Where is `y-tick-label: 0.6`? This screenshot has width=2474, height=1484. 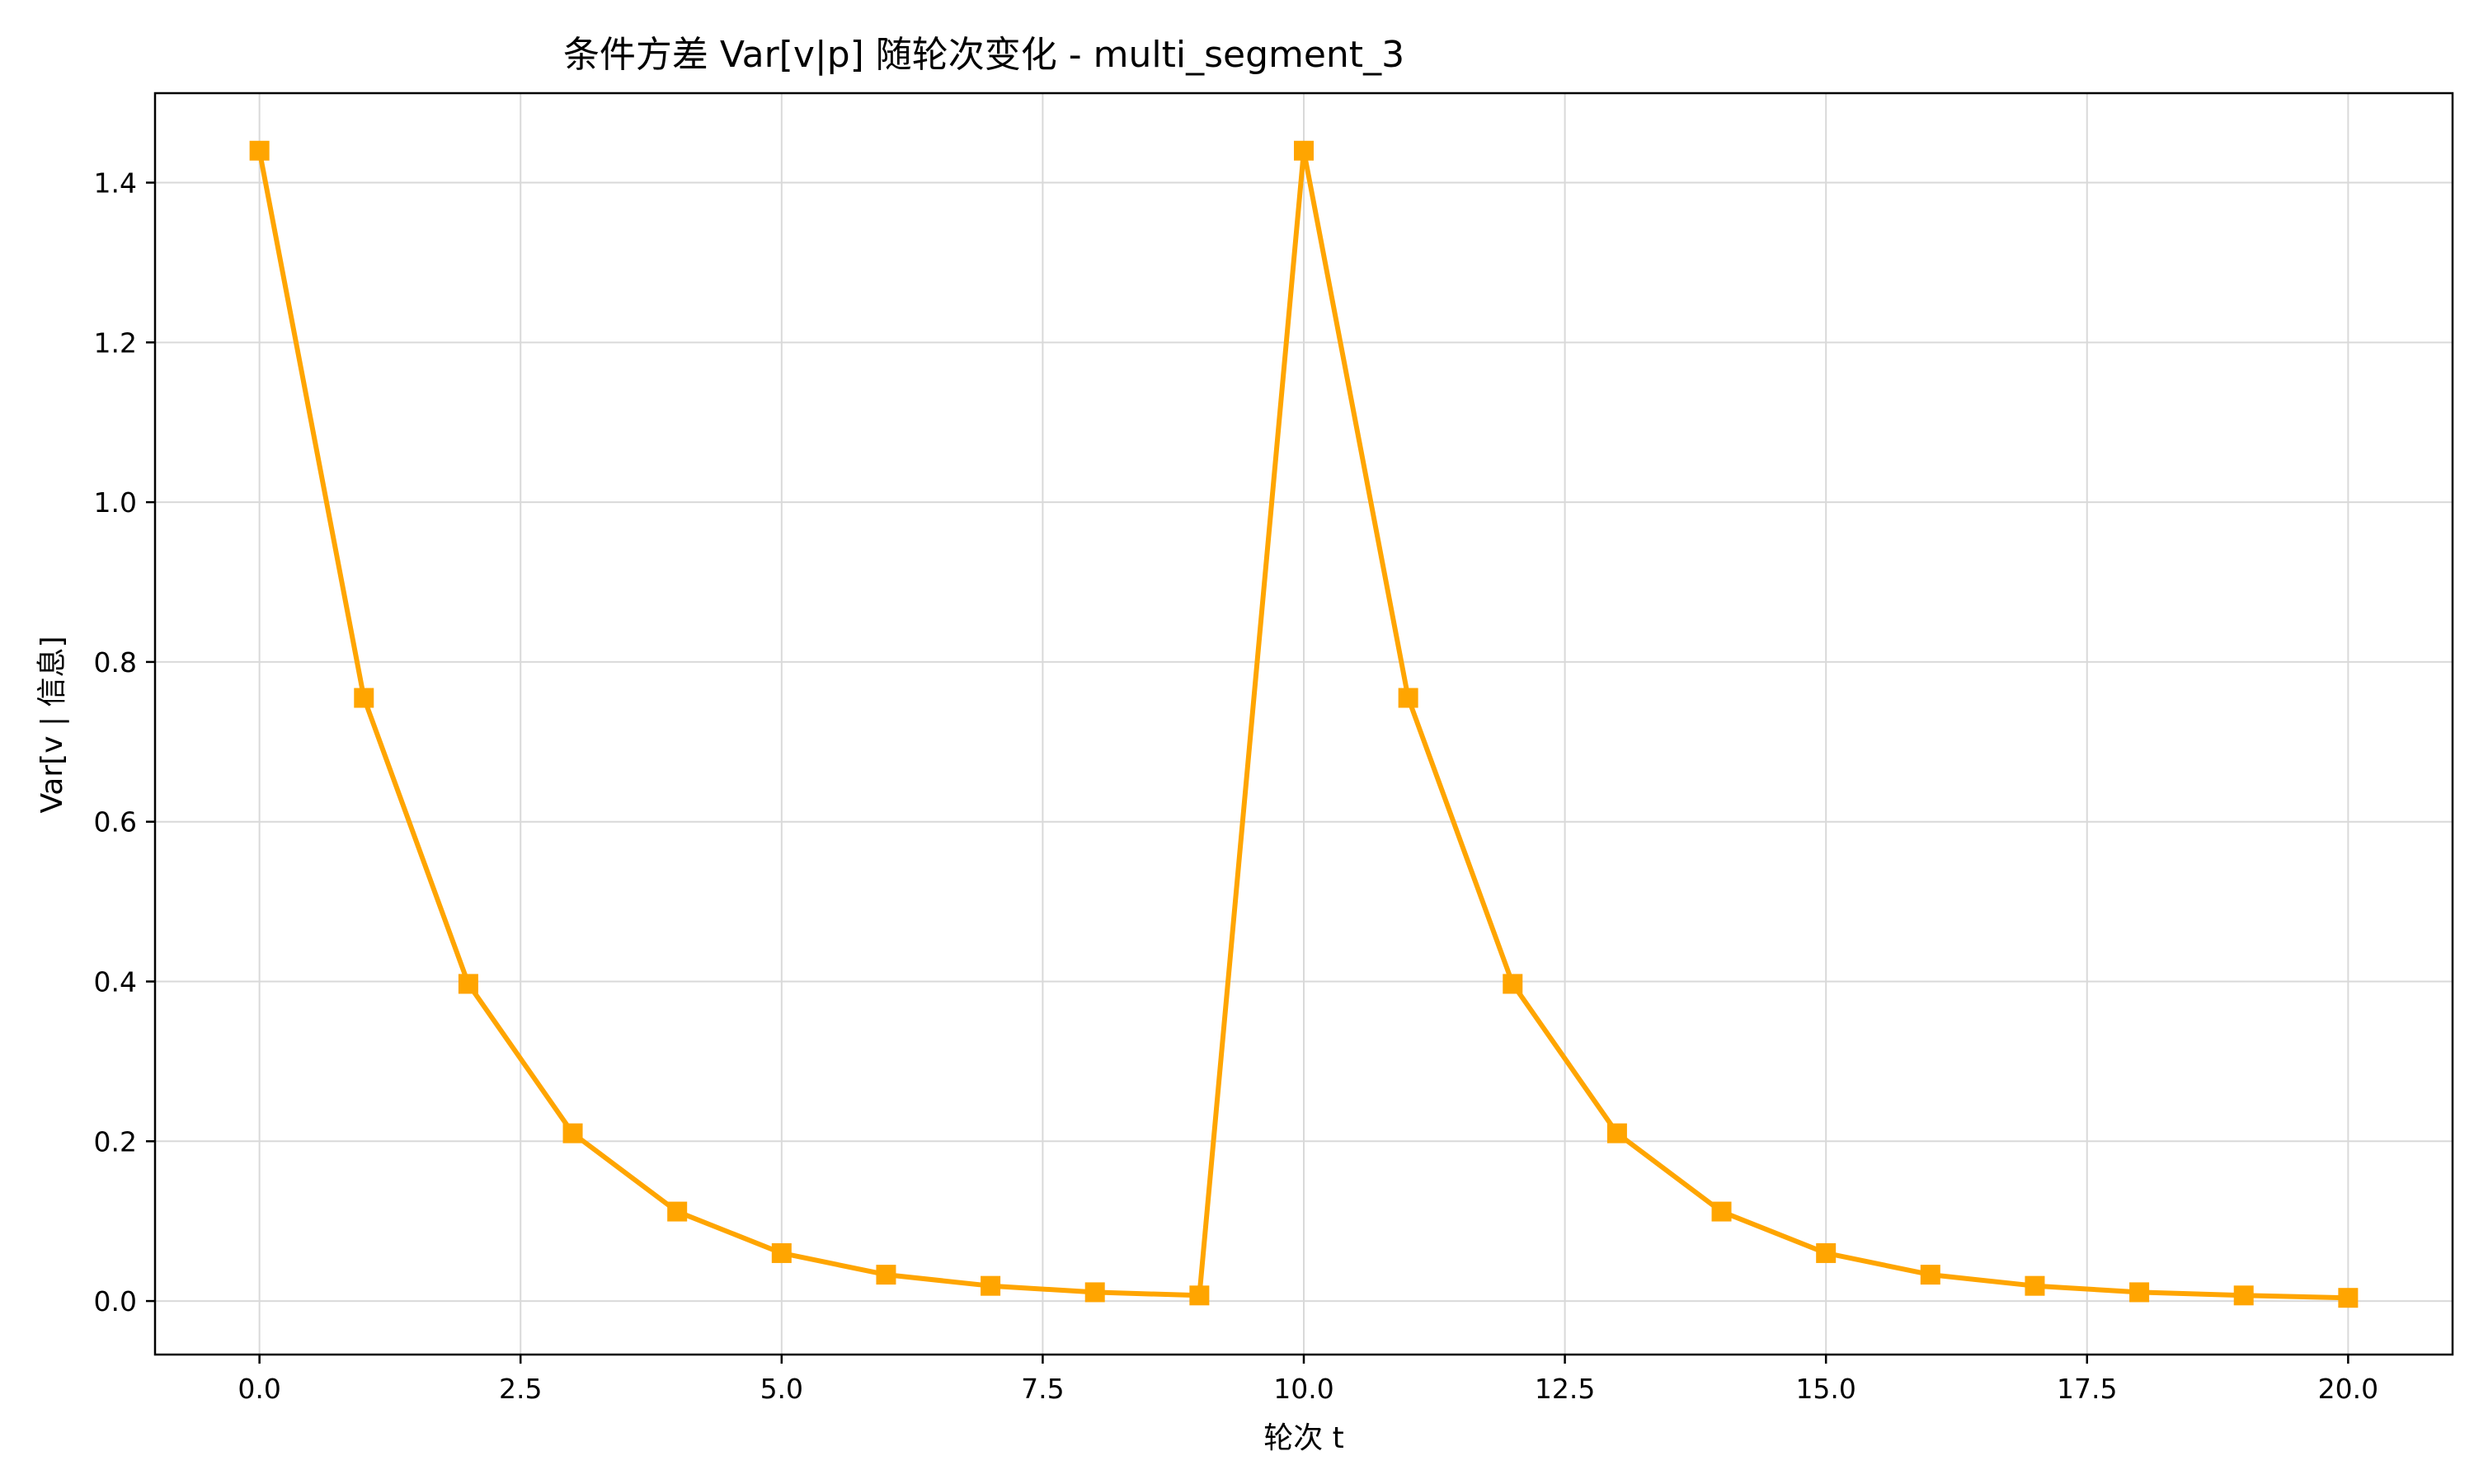 y-tick-label: 0.6 is located at coordinates (115, 822).